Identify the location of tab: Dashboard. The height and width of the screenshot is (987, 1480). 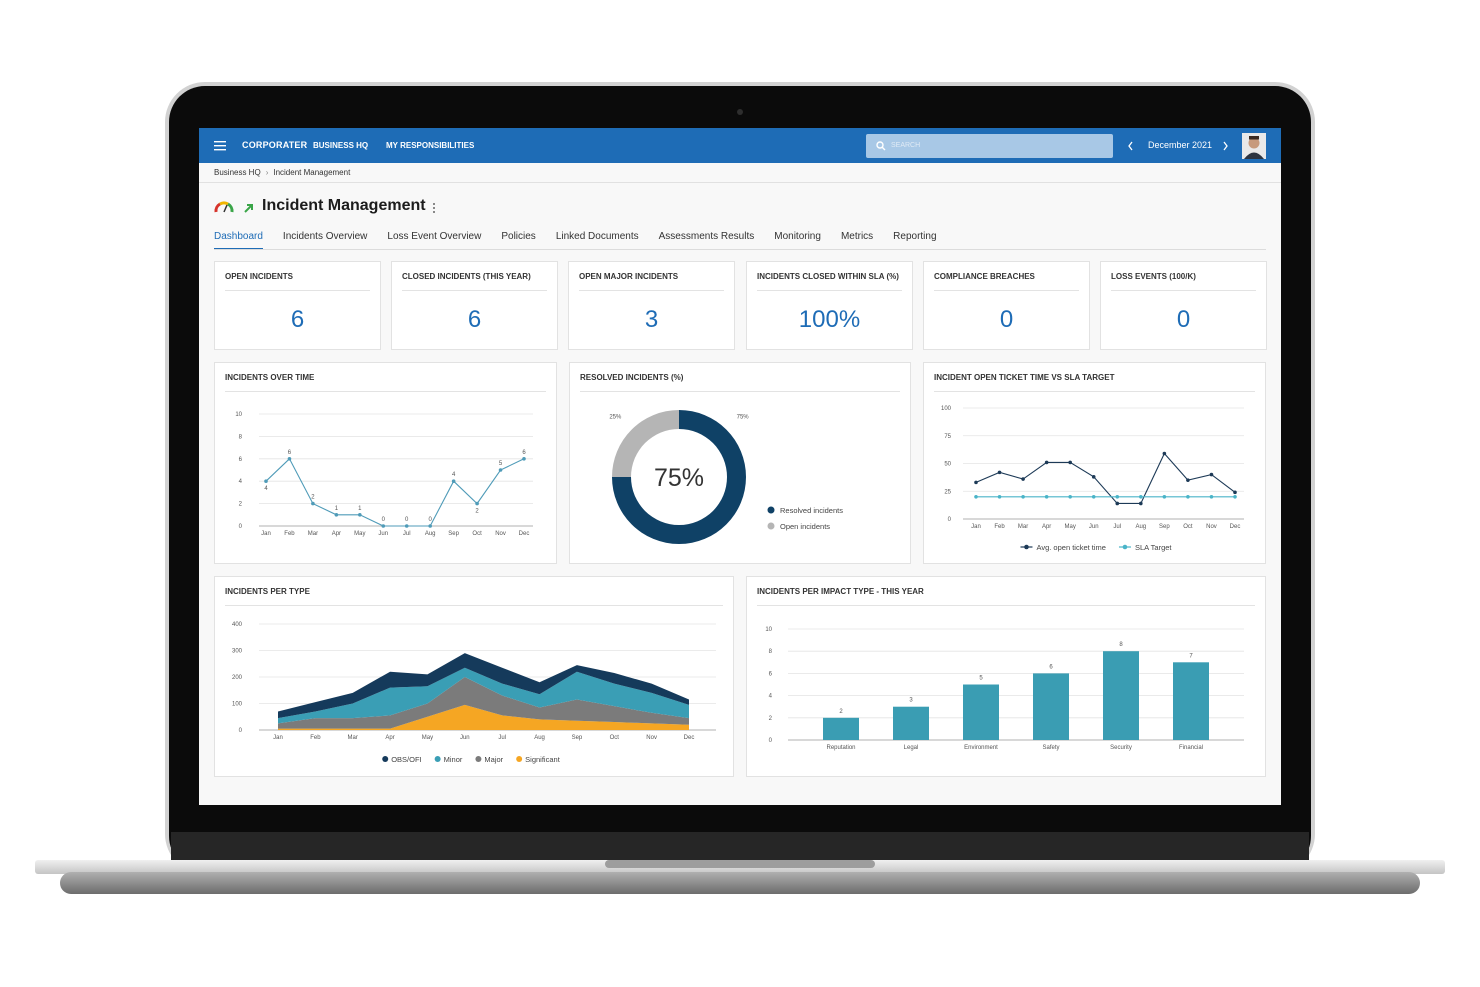
(238, 240).